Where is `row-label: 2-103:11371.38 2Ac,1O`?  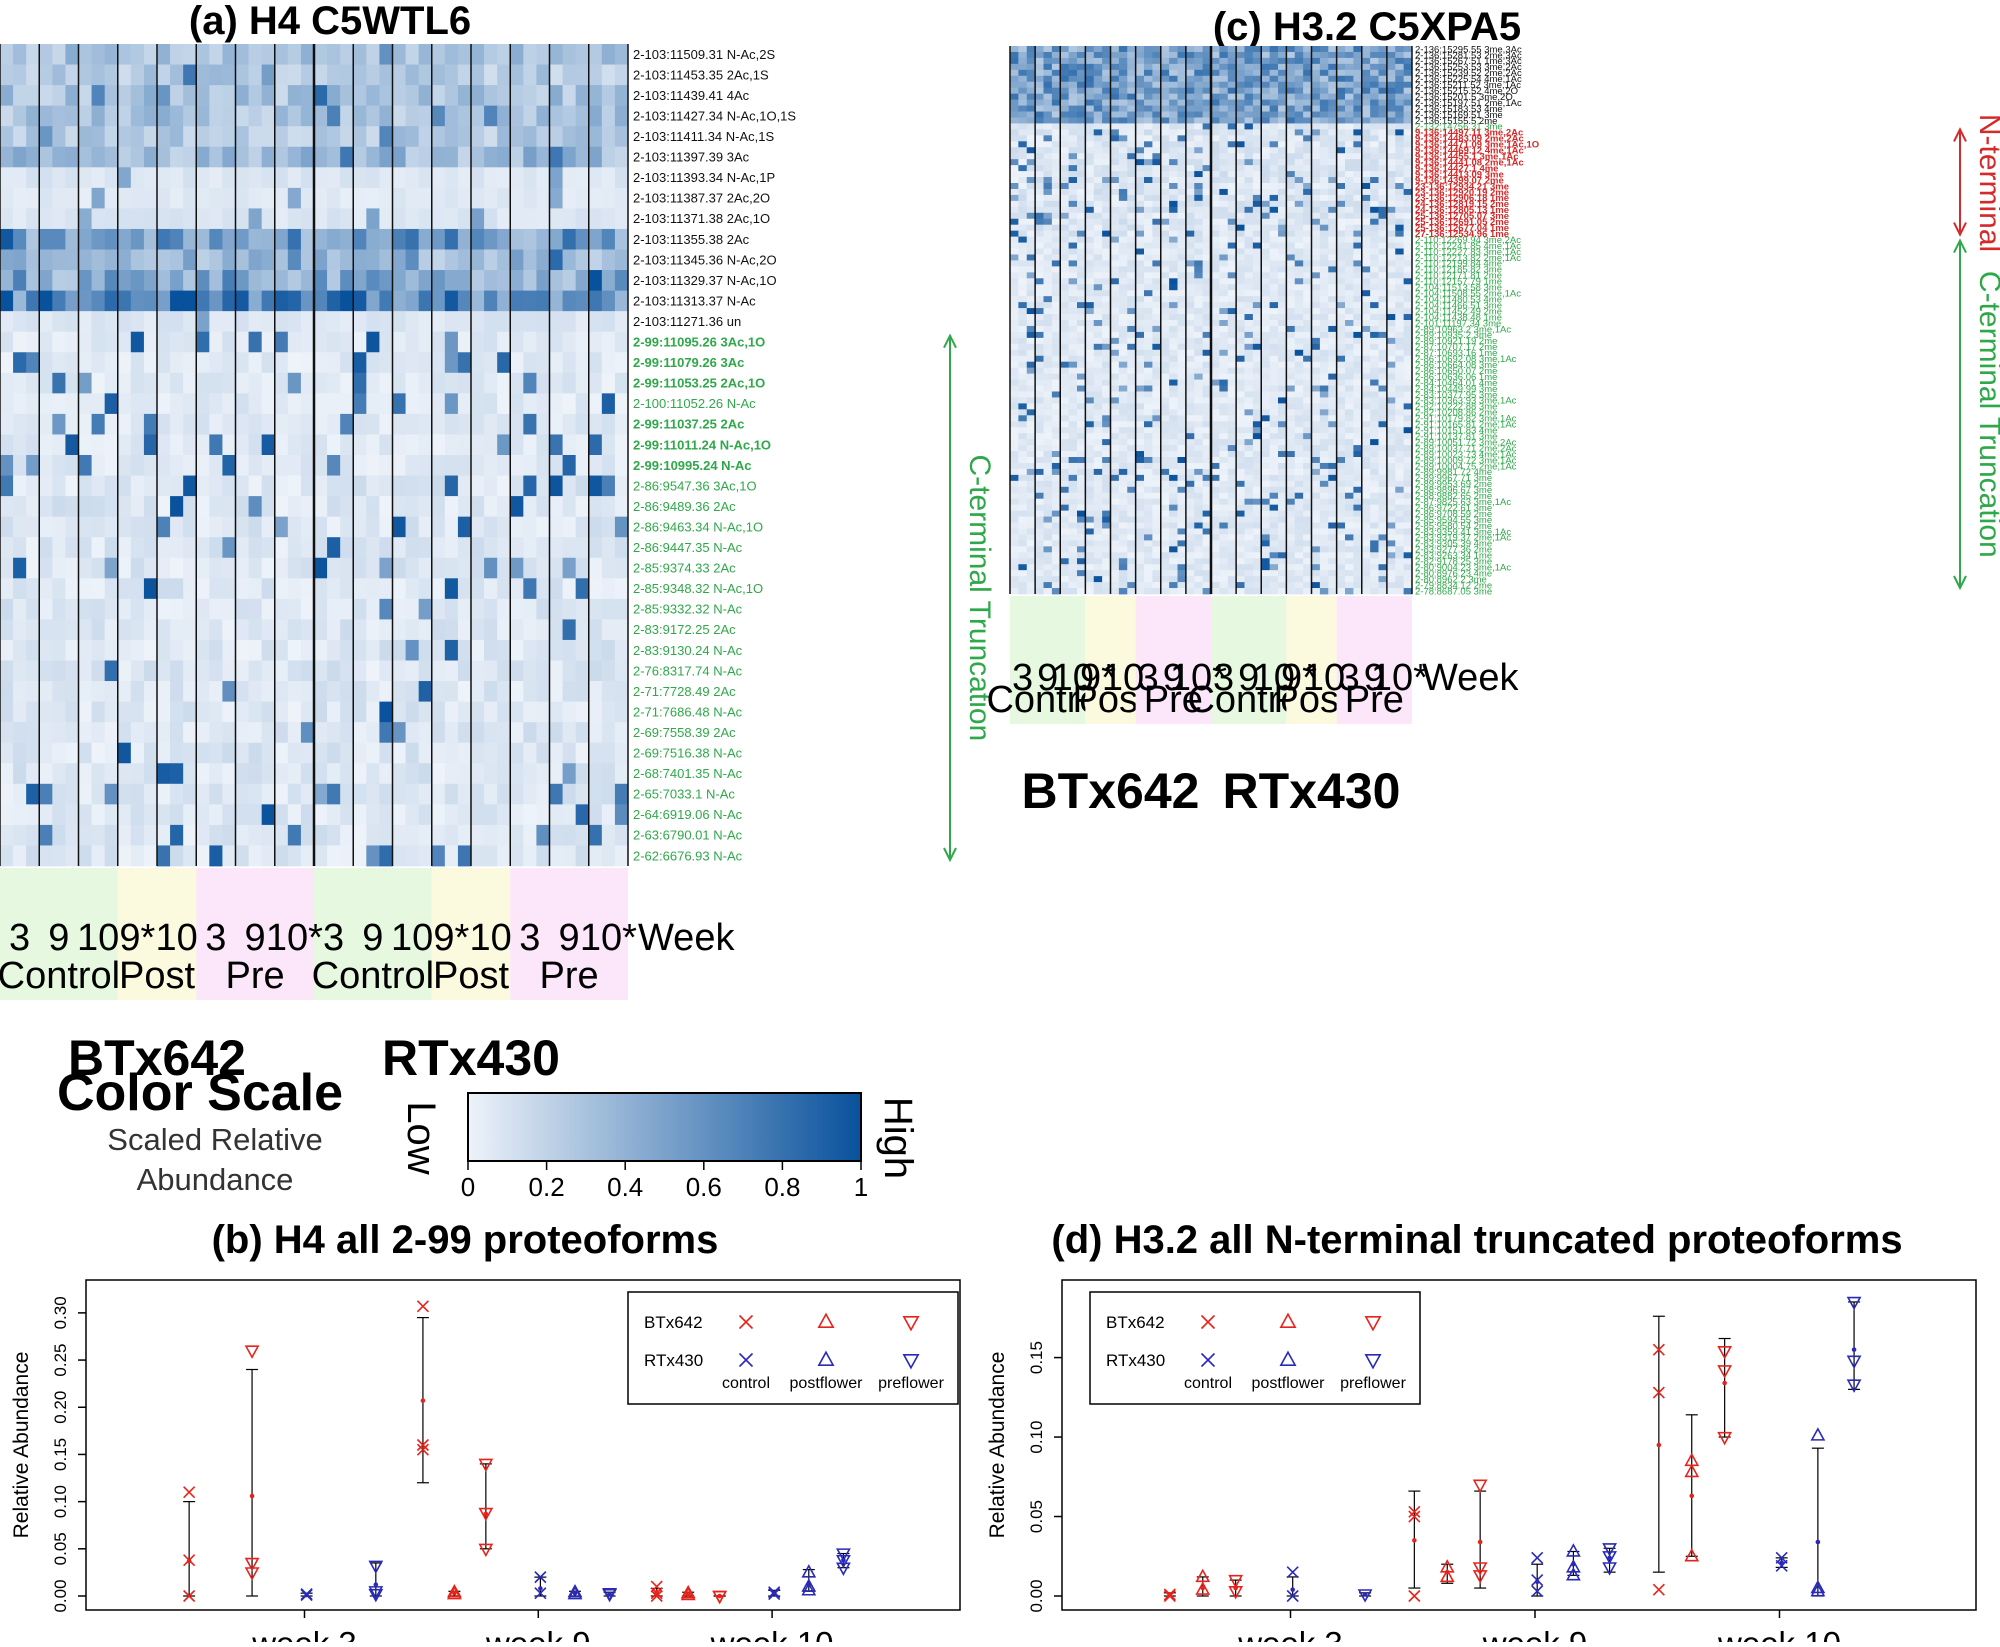
row-label: 2-103:11371.38 2Ac,1O is located at coordinates (701, 218).